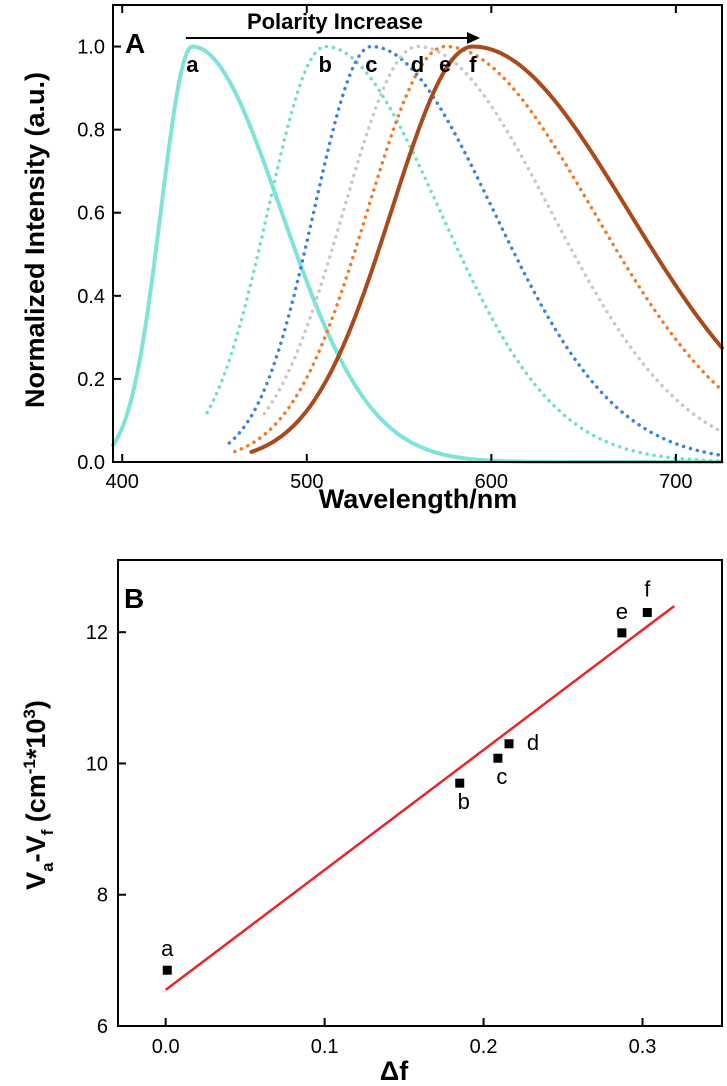  What do you see at coordinates (622, 633) in the screenshot?
I see `data-point-e` at bounding box center [622, 633].